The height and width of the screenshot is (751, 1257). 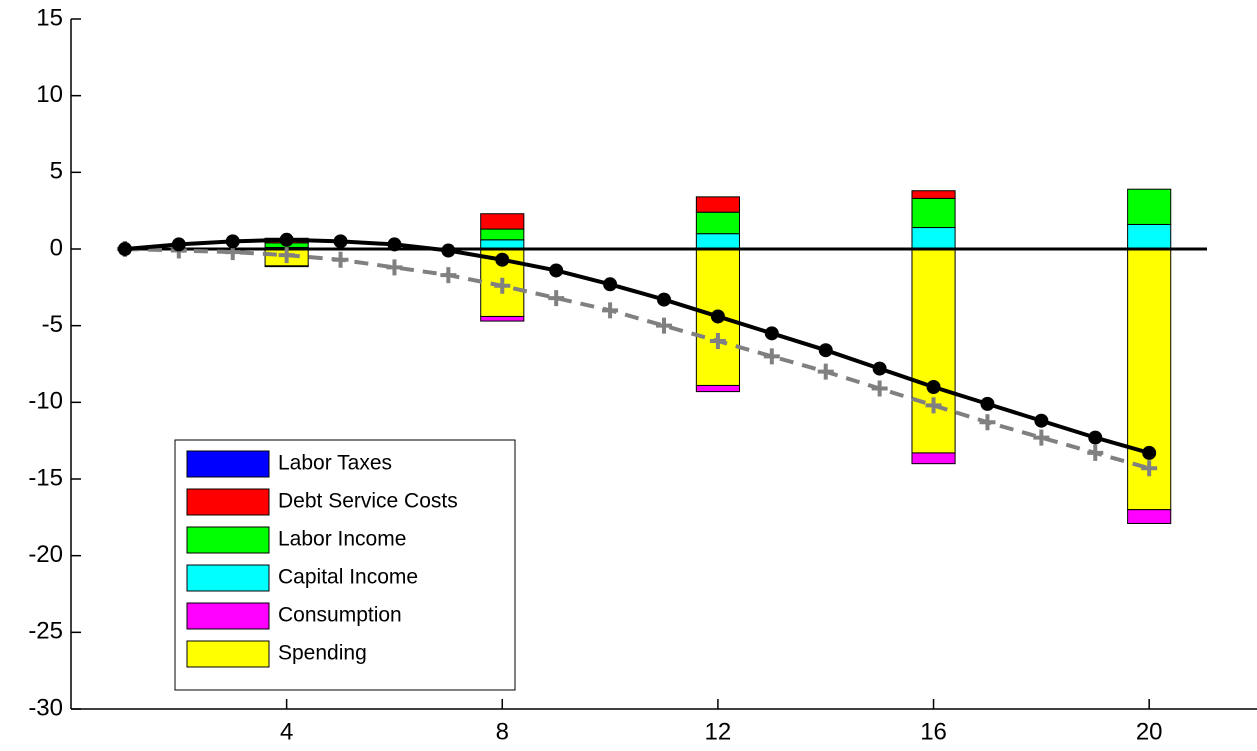 What do you see at coordinates (56, 247) in the screenshot?
I see `y-tick-label: 0` at bounding box center [56, 247].